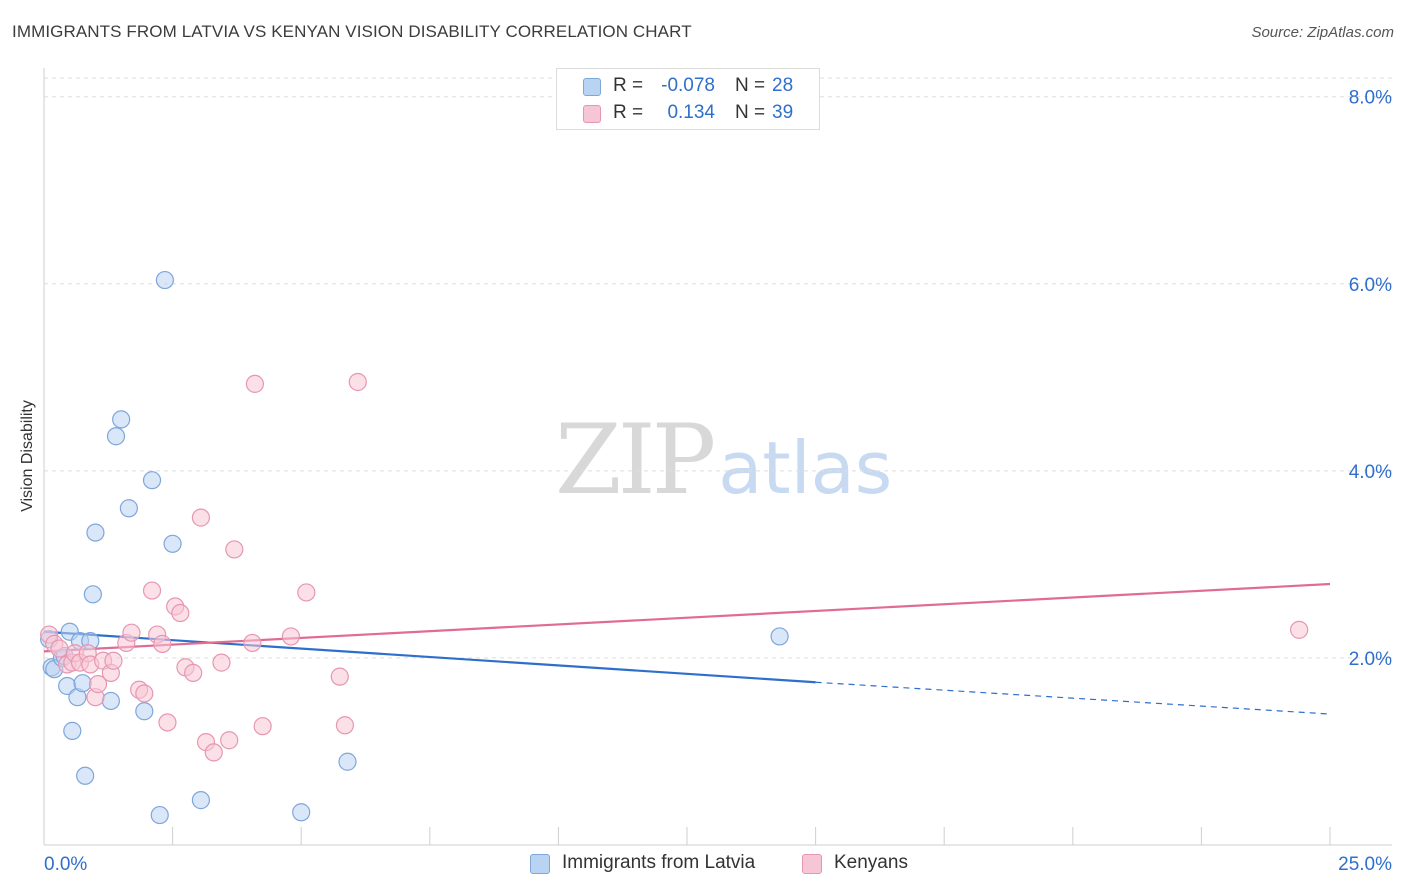 This screenshot has height=892, width=1406. What do you see at coordinates (1370, 472) in the screenshot?
I see `y-tick-label: 4.0%` at bounding box center [1370, 472].